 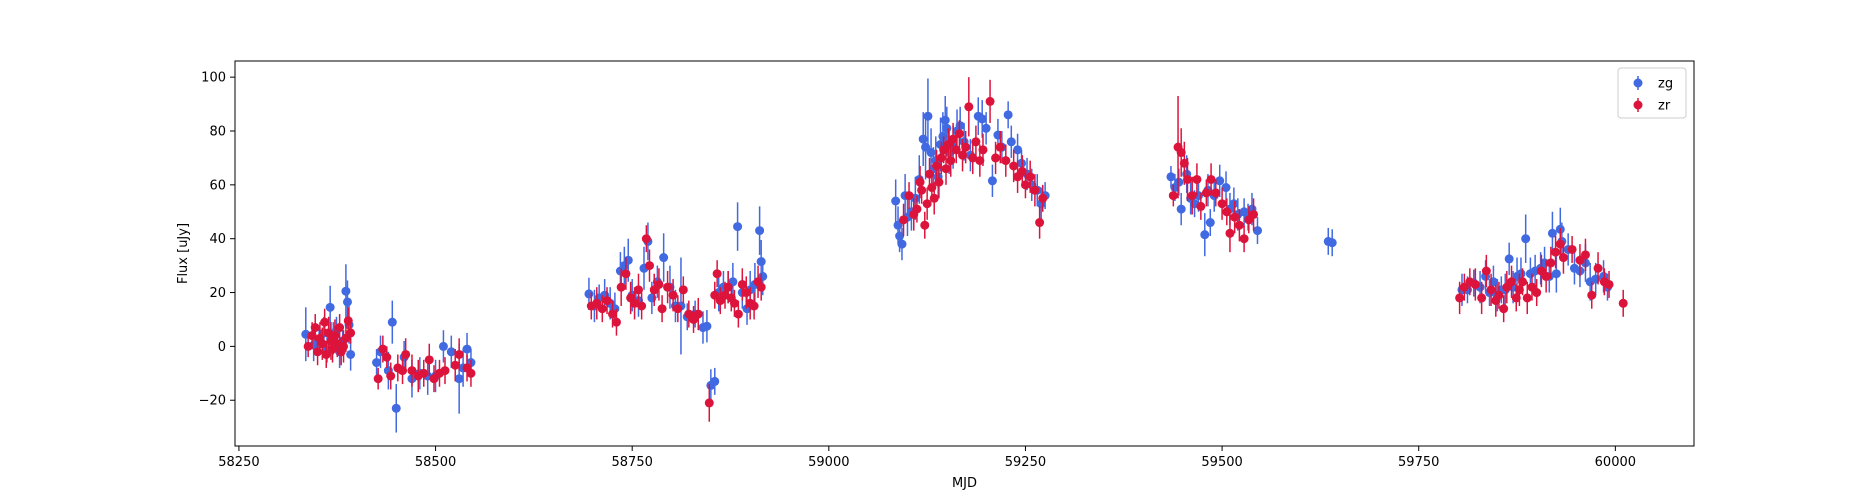 I want to click on x-tick-label: 59000, so click(x=828, y=462).